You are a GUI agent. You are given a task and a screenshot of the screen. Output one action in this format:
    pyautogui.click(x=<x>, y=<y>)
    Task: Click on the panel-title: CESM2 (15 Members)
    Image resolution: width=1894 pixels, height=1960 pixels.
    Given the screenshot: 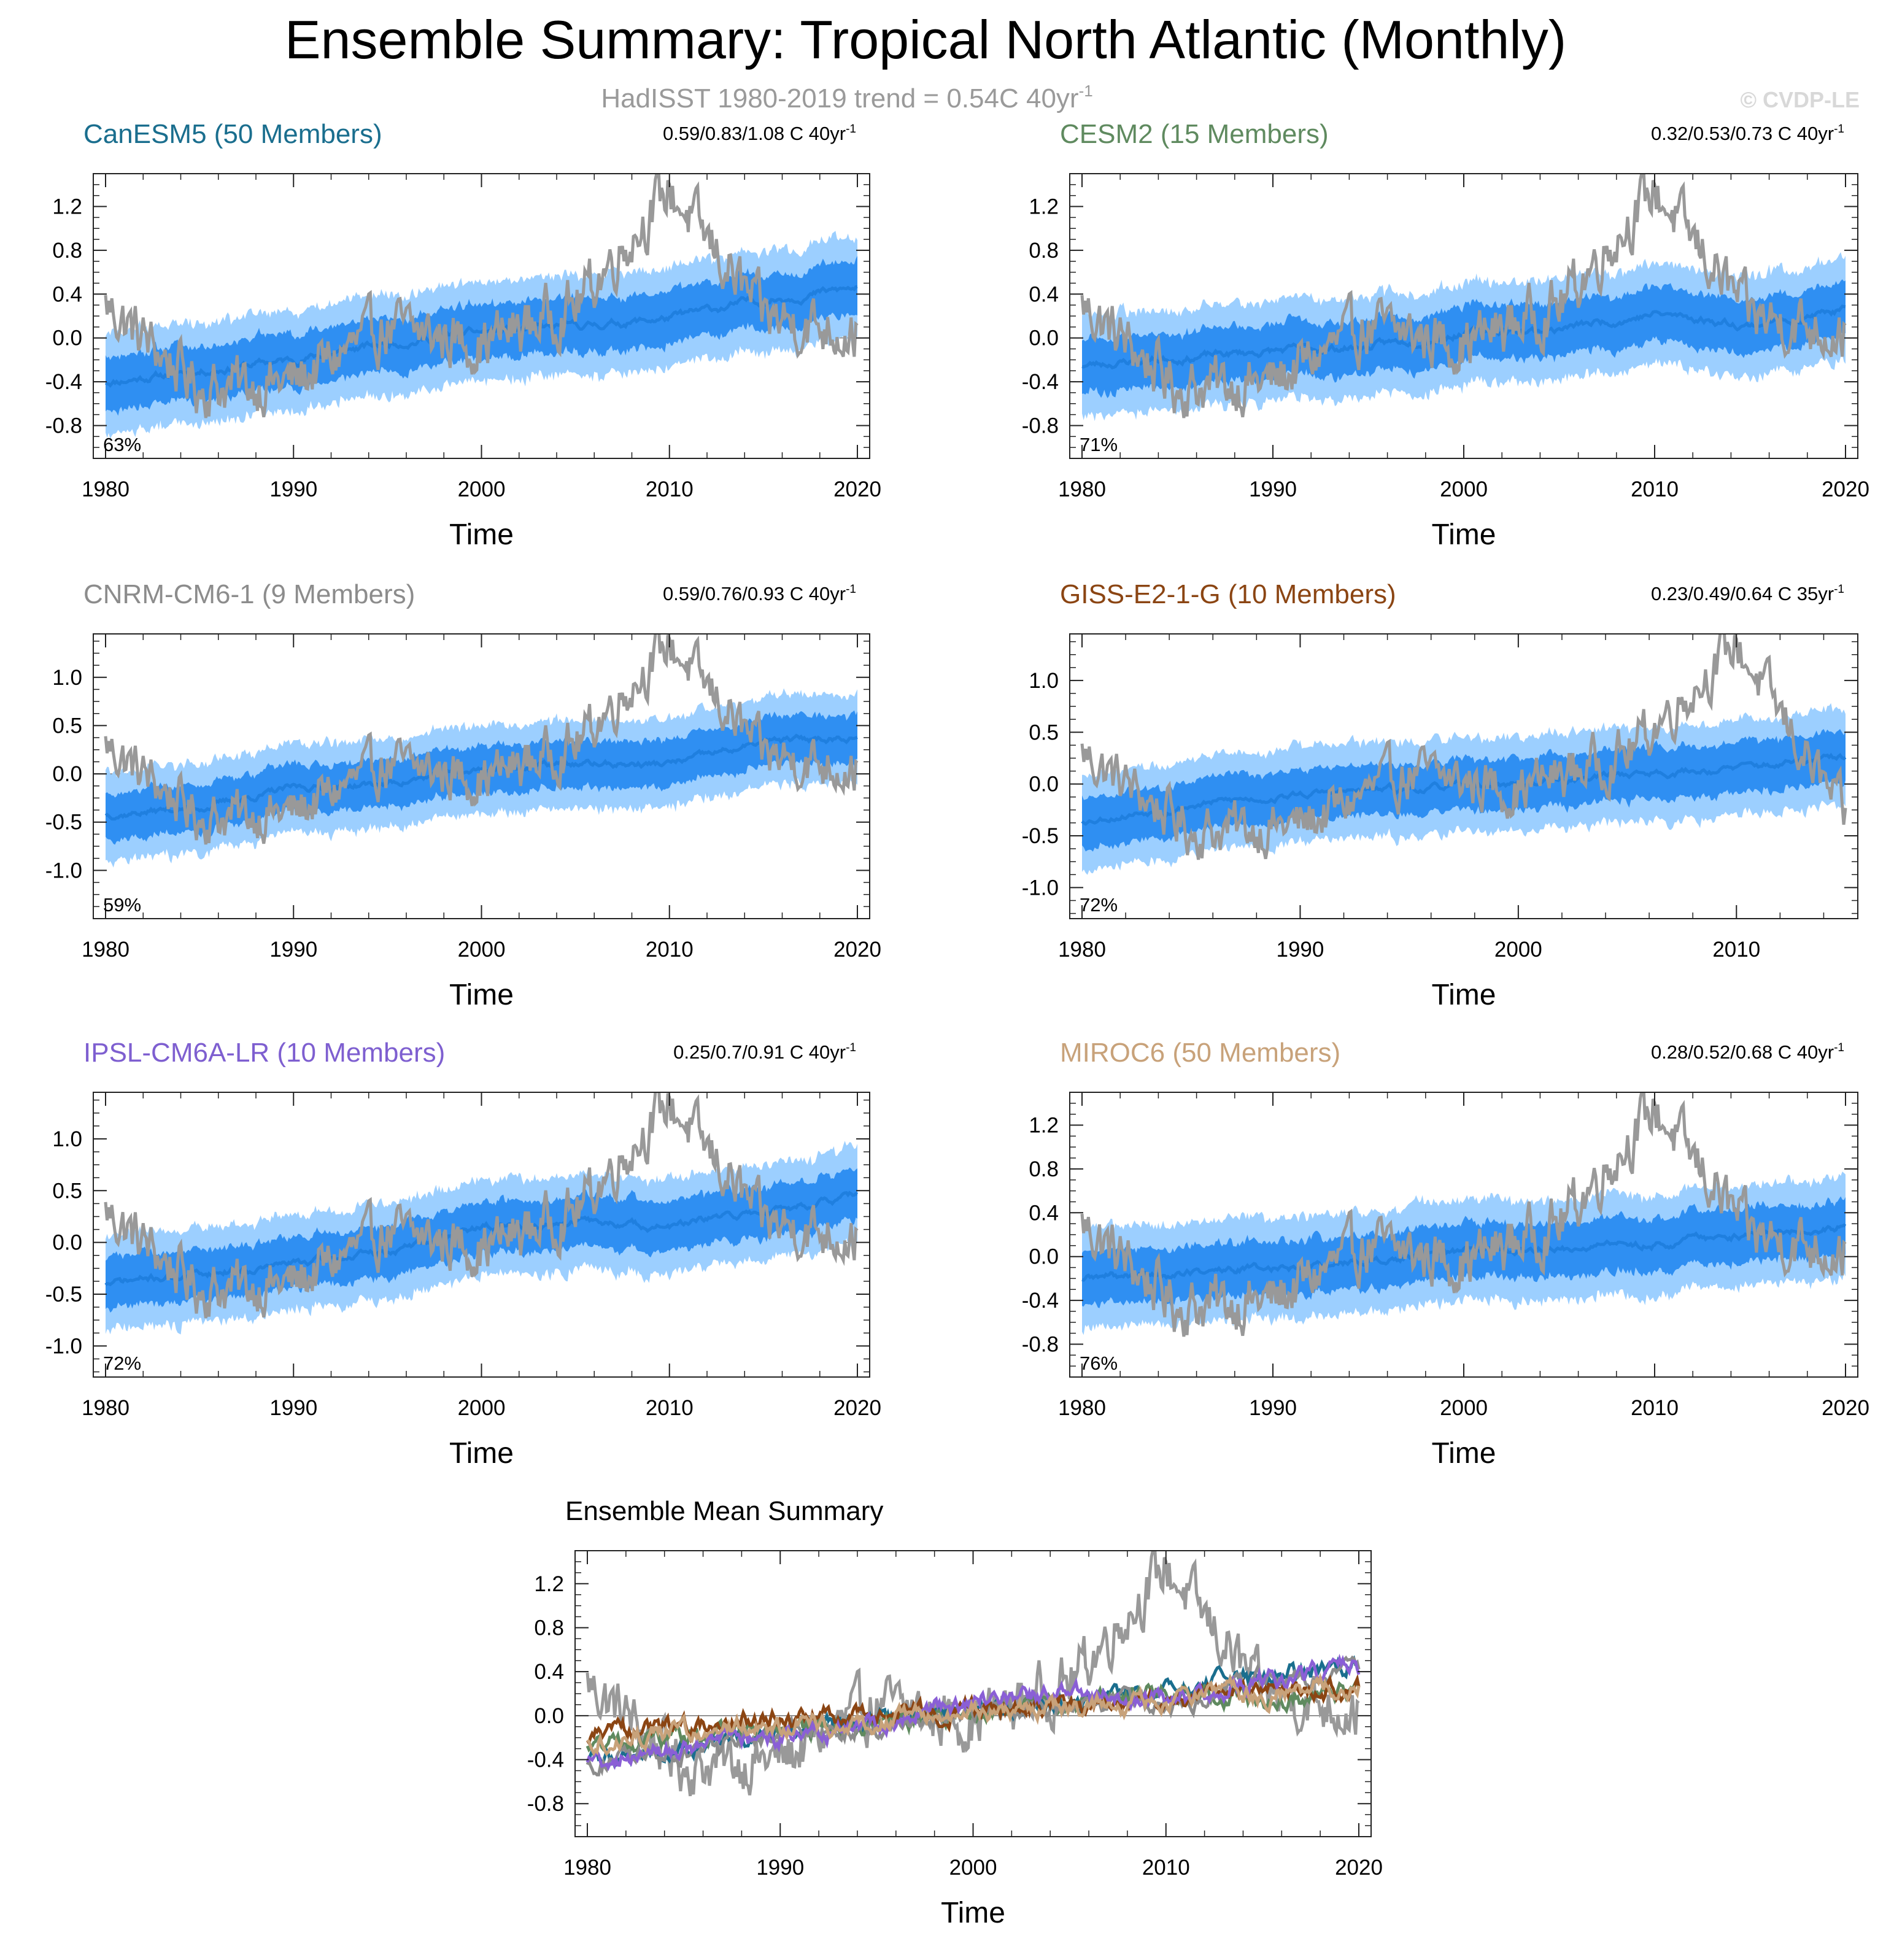 What is the action you would take?
    pyautogui.click(x=1194, y=134)
    